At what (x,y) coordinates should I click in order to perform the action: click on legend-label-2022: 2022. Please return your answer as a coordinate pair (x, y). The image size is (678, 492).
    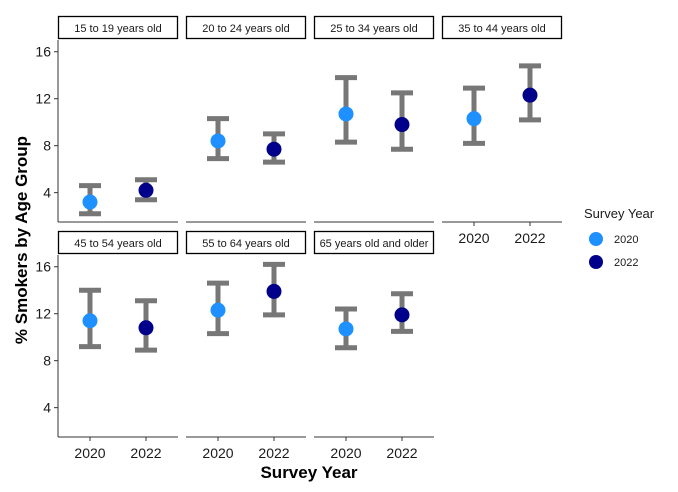
    Looking at the image, I should click on (626, 263).